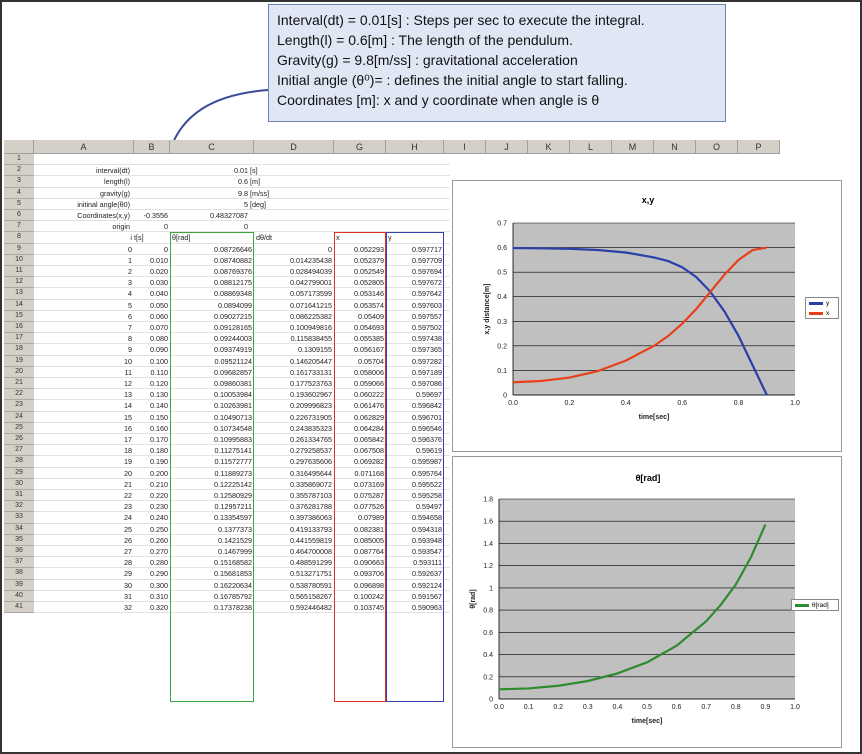  What do you see at coordinates (233, 596) in the screenshot?
I see `table-cell-theta: 0.16785792` at bounding box center [233, 596].